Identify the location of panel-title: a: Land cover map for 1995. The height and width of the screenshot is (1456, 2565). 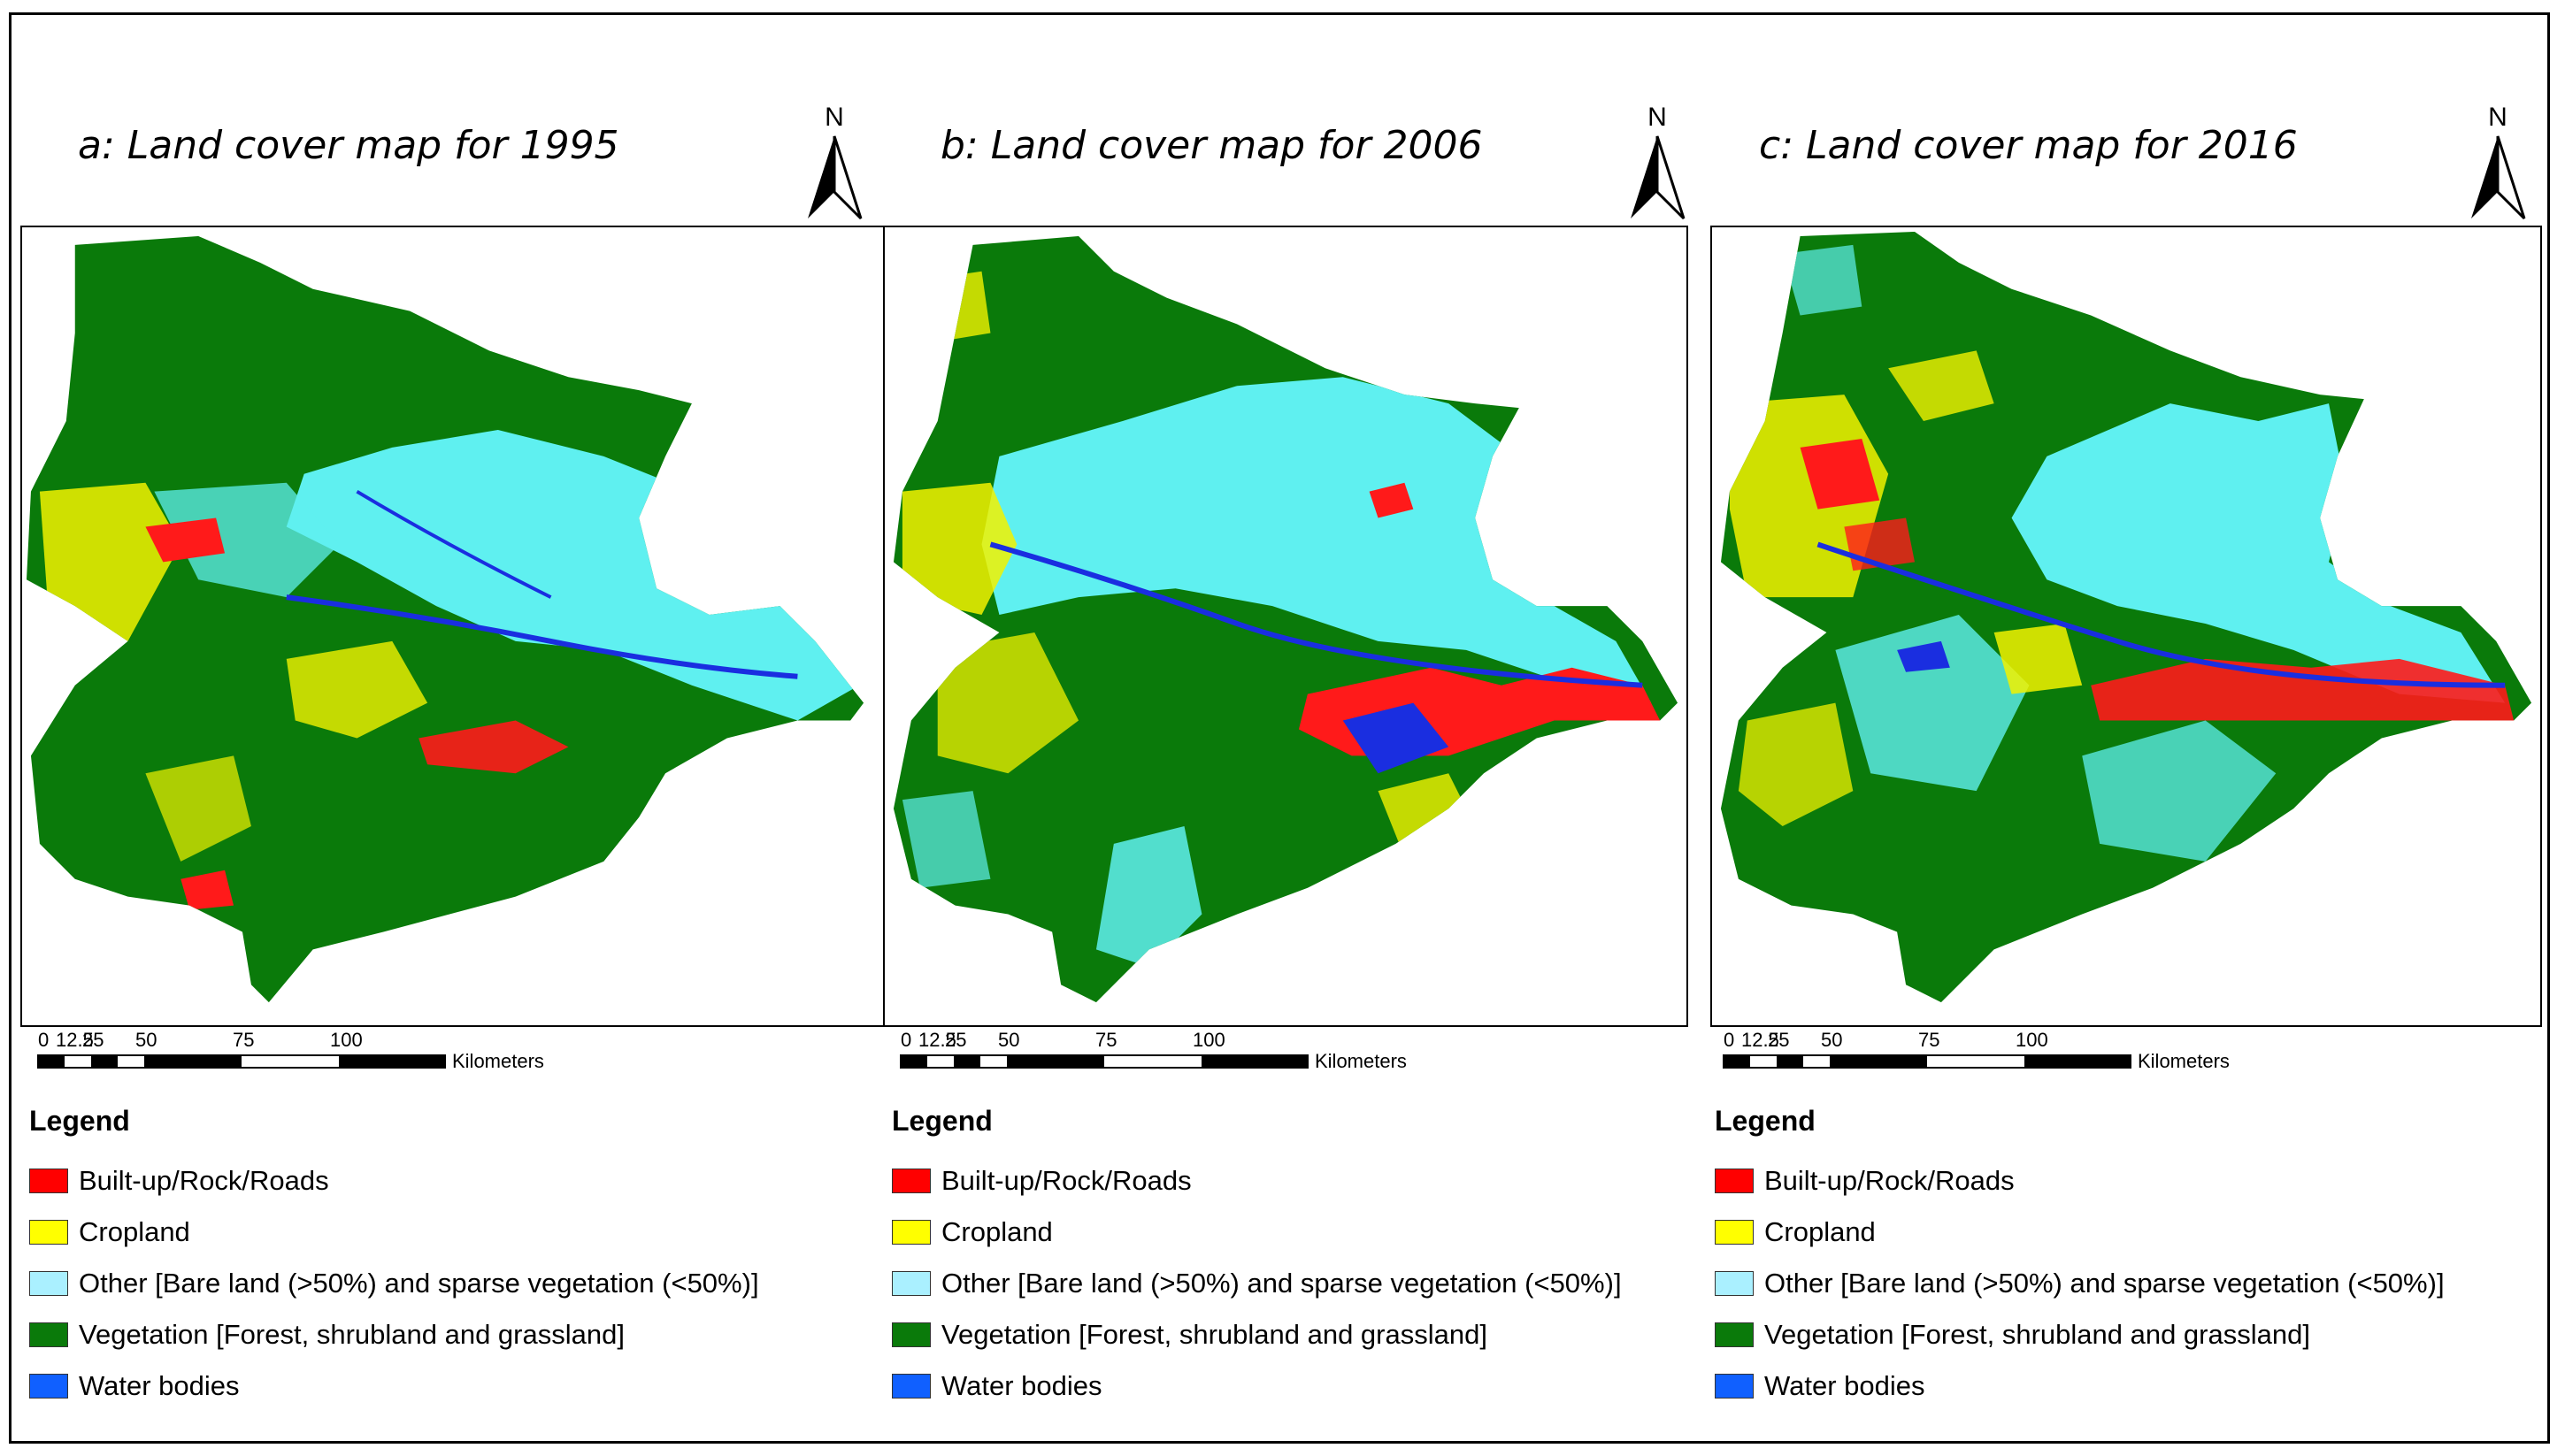
(349, 145).